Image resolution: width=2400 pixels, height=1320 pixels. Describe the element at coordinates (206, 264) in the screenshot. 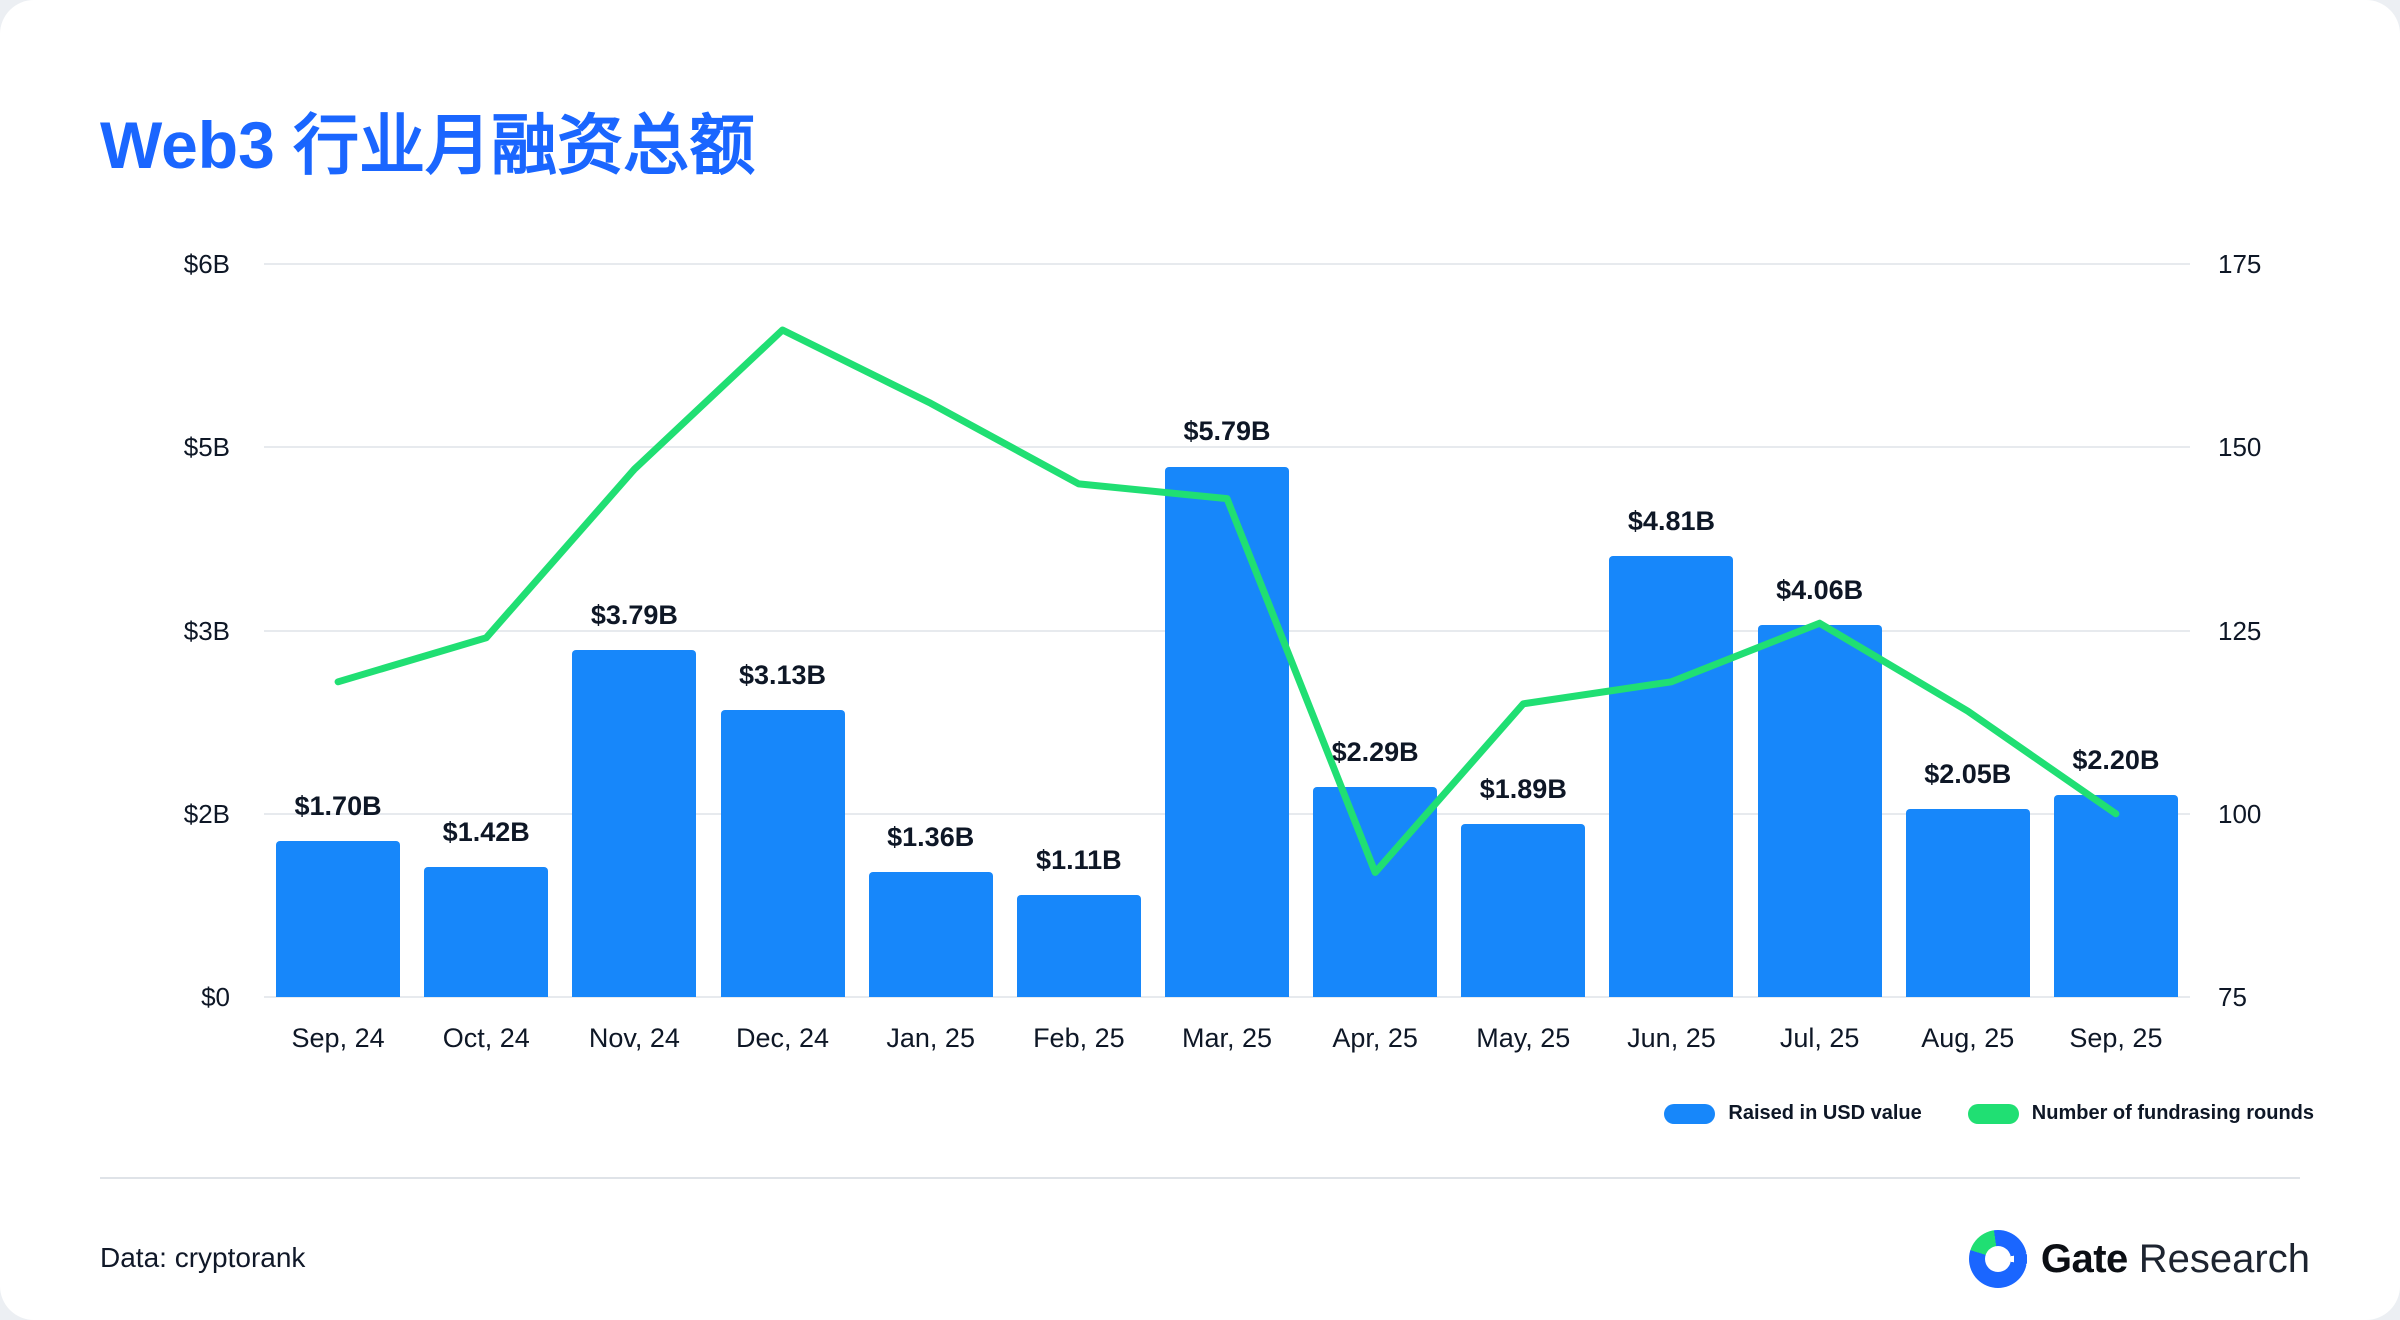

I see `y-axis-left-tick-label: $6B` at that location.